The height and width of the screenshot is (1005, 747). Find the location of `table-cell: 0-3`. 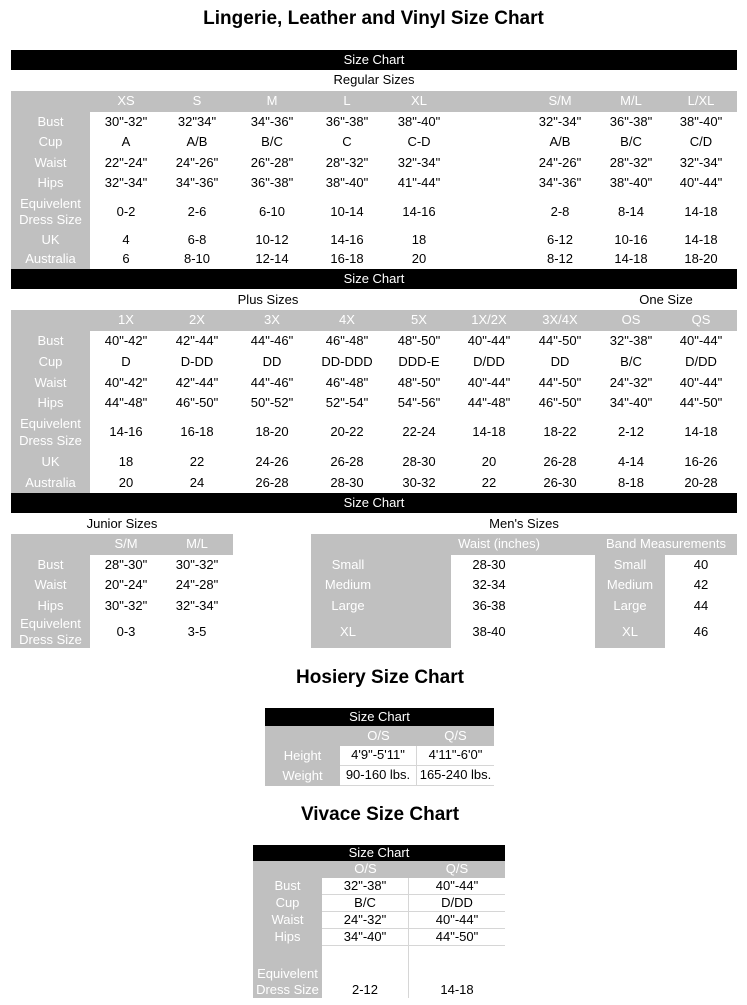

table-cell: 0-3 is located at coordinates (126, 631).